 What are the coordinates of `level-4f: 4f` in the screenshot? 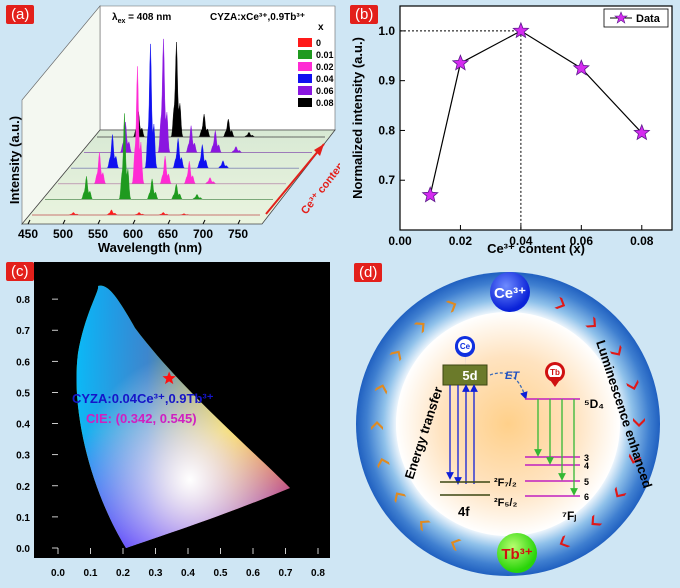 It's located at (464, 511).